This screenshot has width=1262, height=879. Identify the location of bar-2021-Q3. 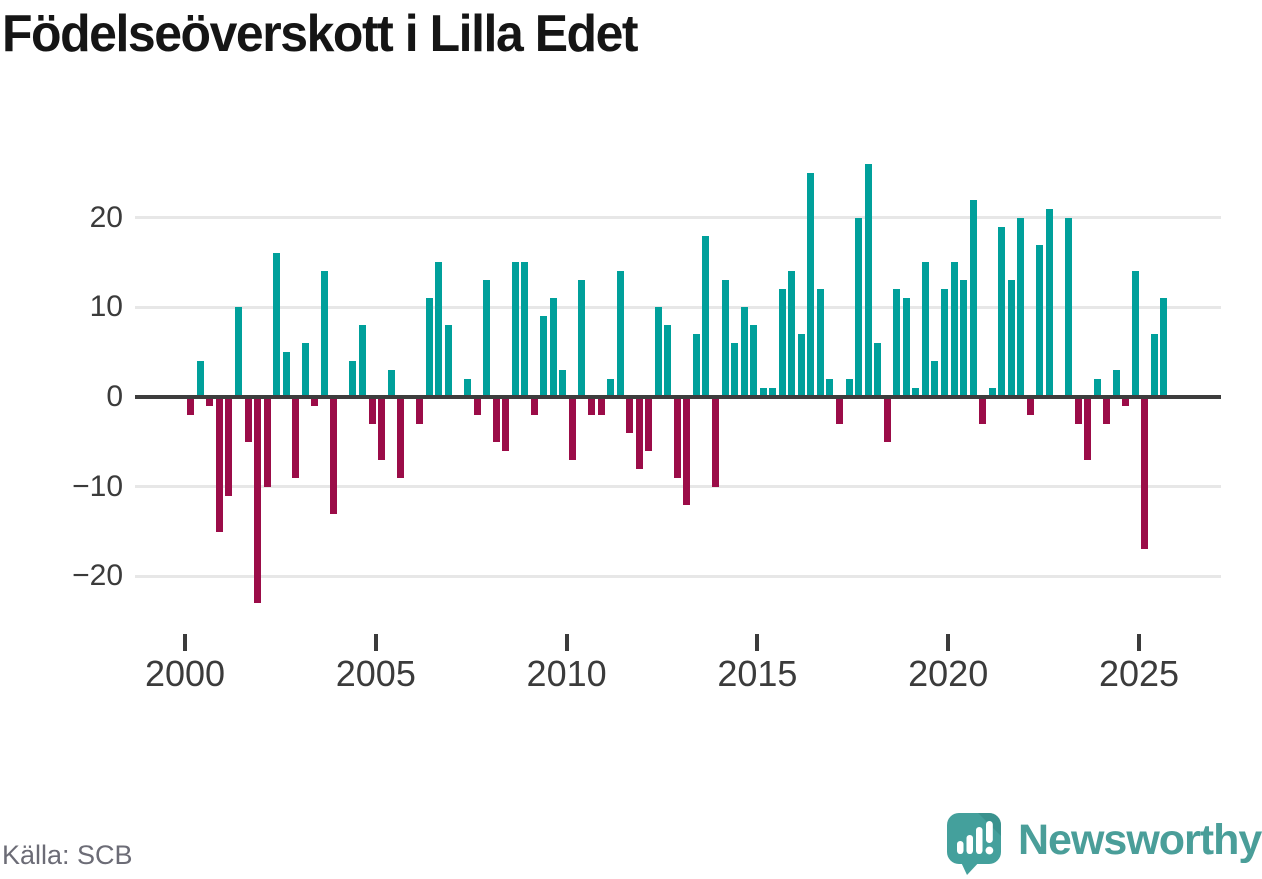
(1011, 338).